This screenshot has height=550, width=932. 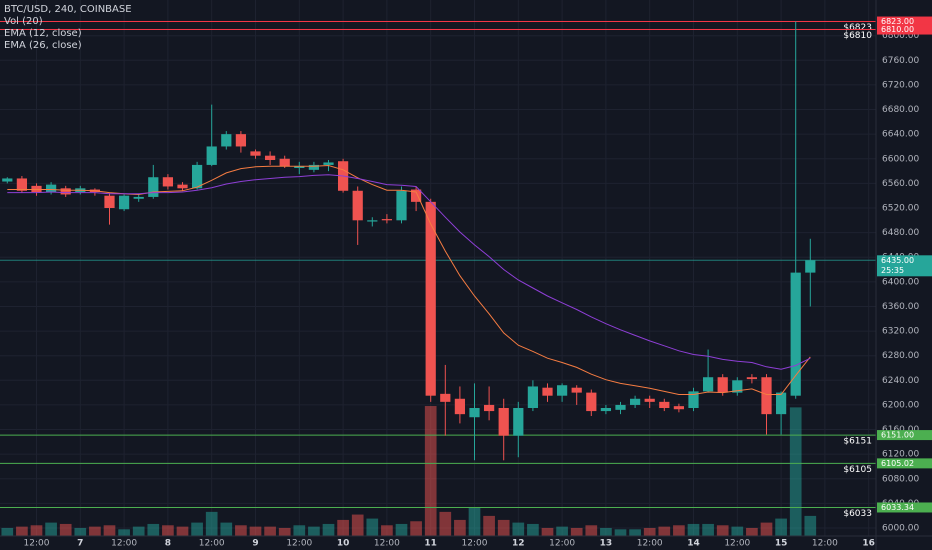 What do you see at coordinates (892, 270) in the screenshot?
I see `countdown: 25:35` at bounding box center [892, 270].